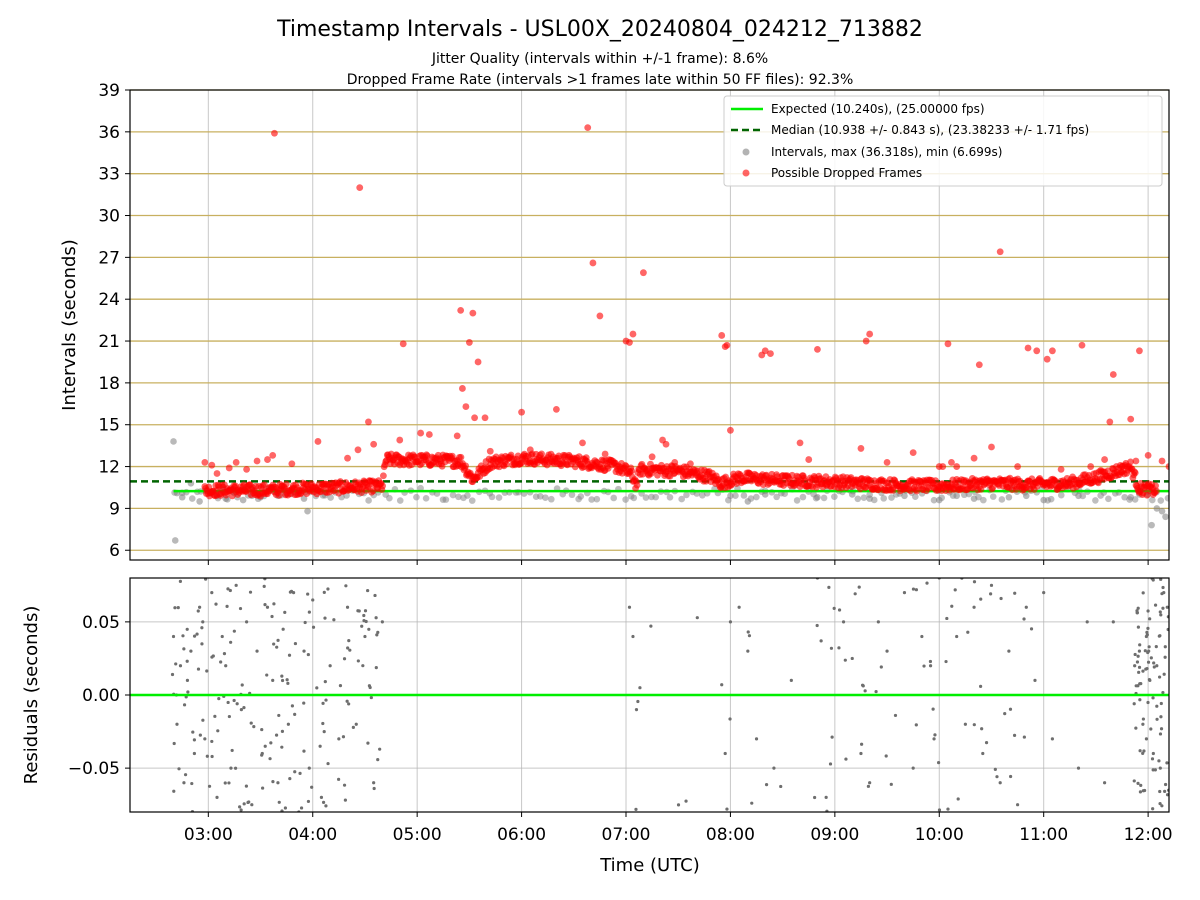 The width and height of the screenshot is (1200, 900). I want to click on intervals-y-tick-label: 33, so click(109, 175).